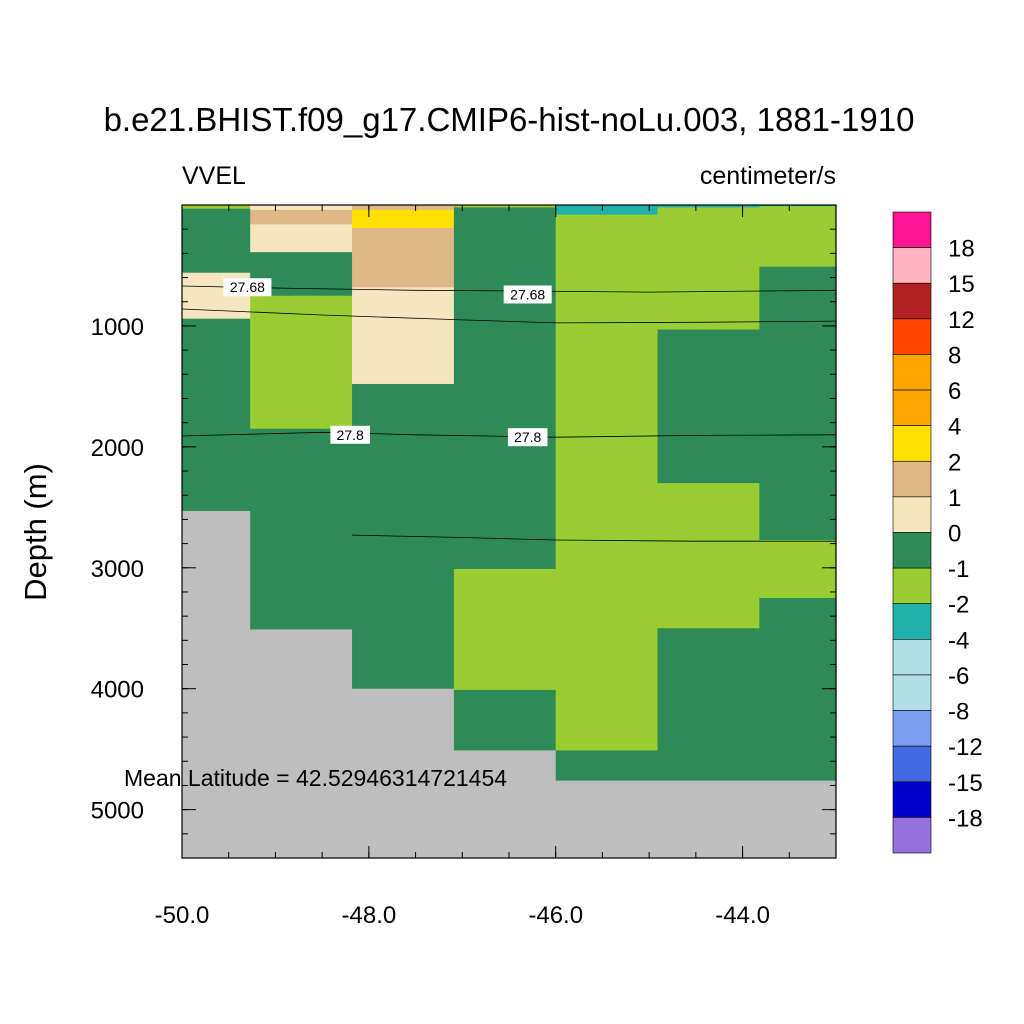 The image size is (1024, 1024). Describe the element at coordinates (35, 532) in the screenshot. I see `y-axis-label: Depth (m)` at that location.